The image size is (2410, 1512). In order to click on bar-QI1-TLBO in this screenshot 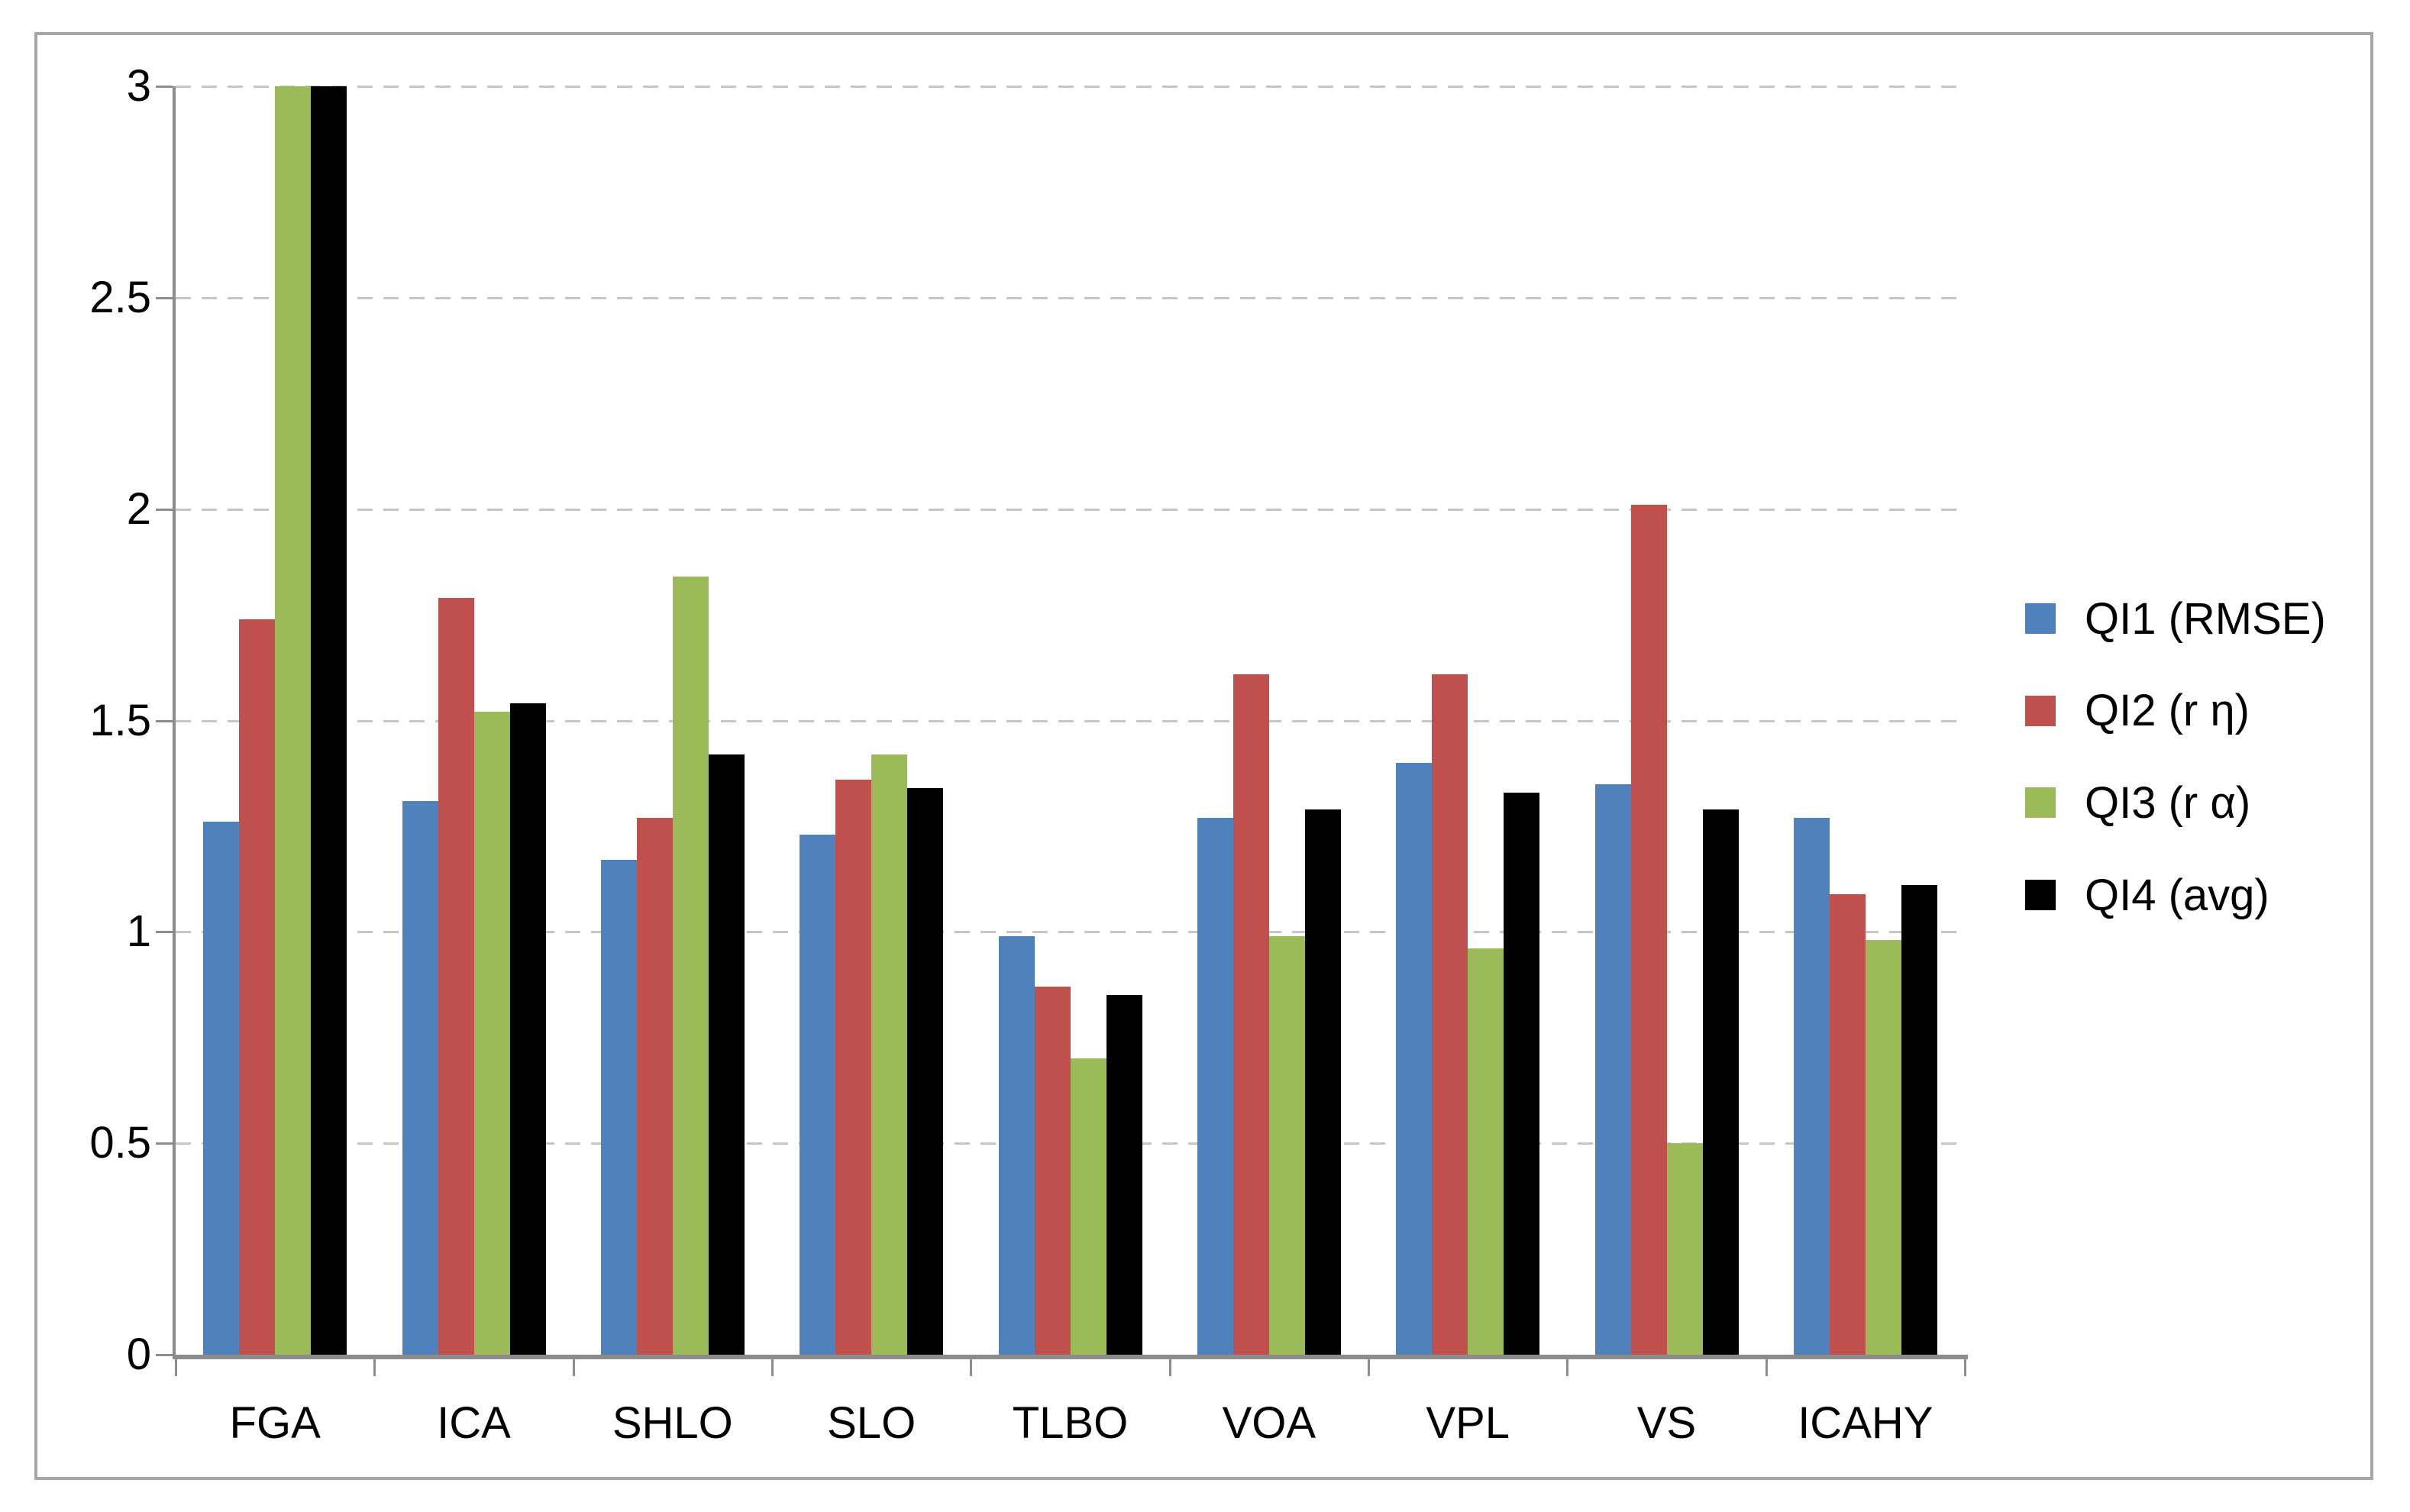, I will do `click(1016, 1145)`.